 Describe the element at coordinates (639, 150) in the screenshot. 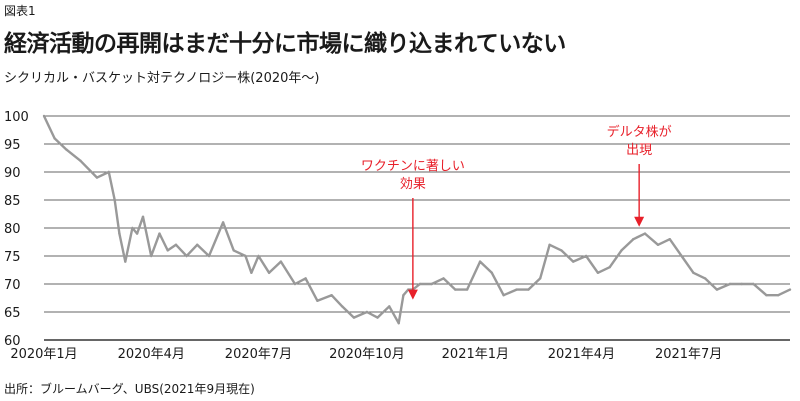

I see `annotation-text: 出現` at that location.